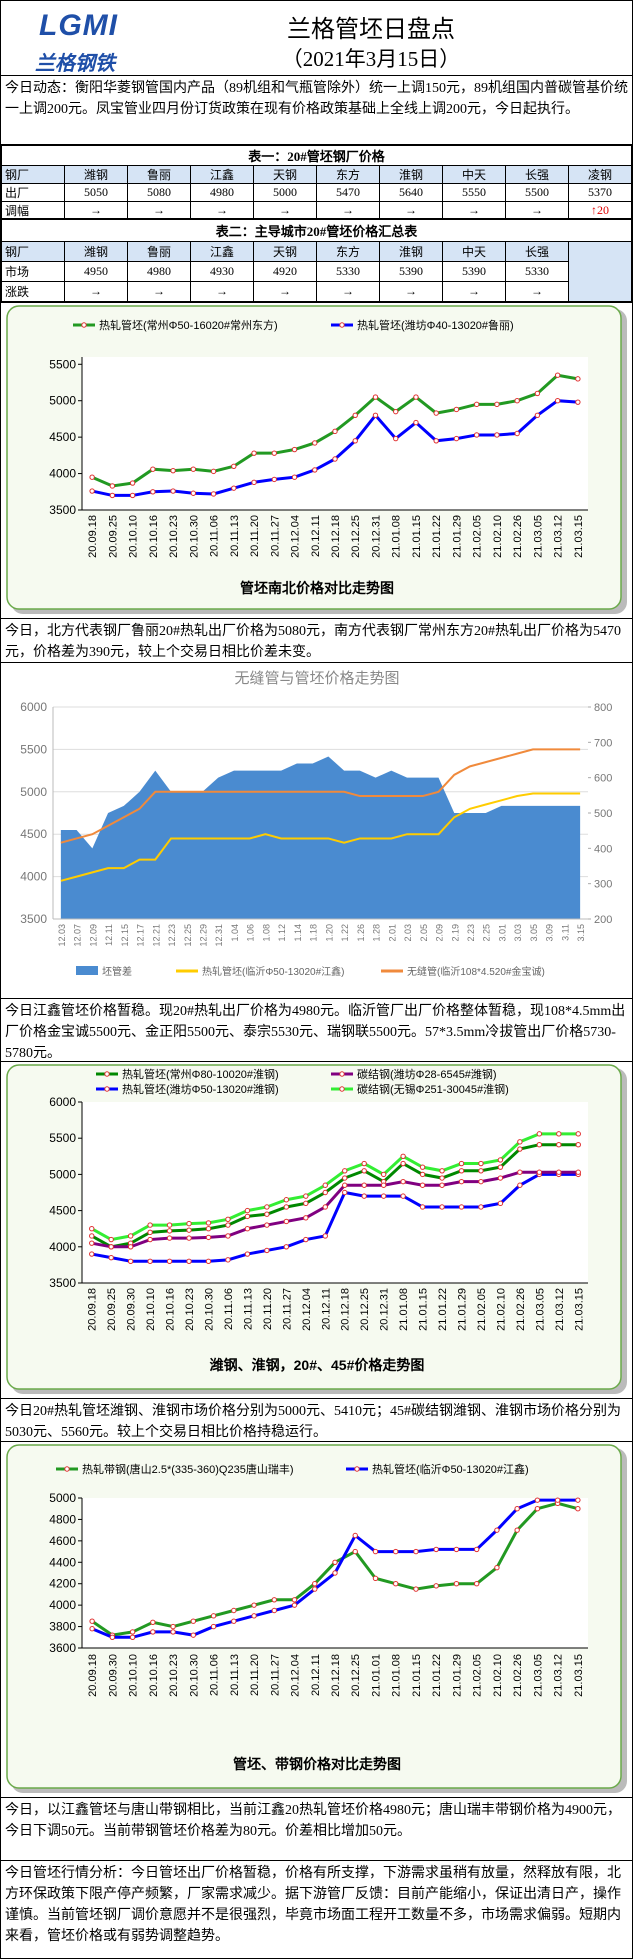 The width and height of the screenshot is (633, 1959). I want to click on x-tick-label: 20.10.30, so click(210, 1309).